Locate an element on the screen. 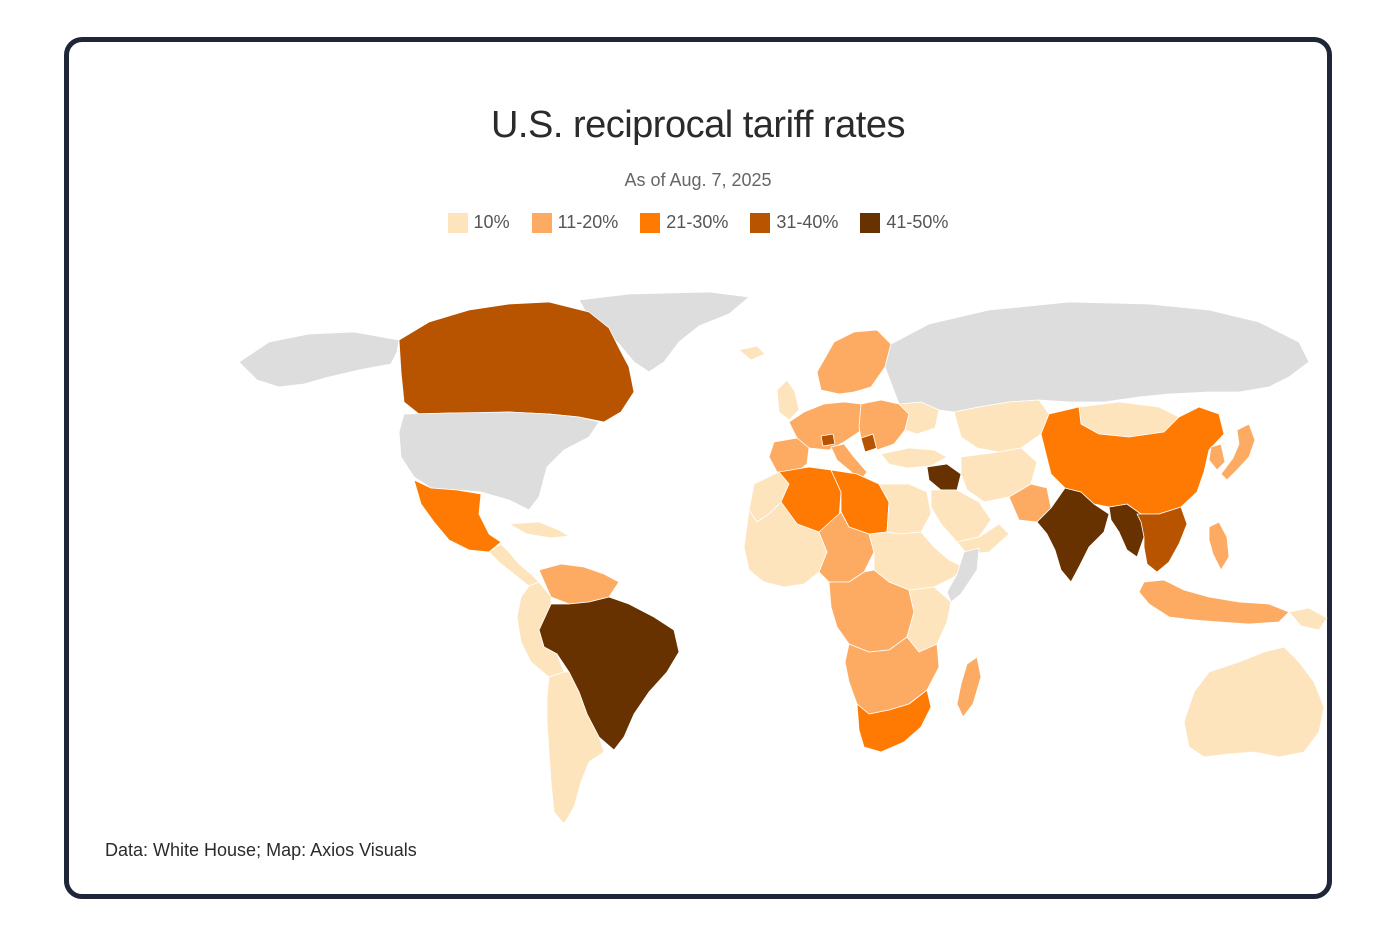 This screenshot has height=946, width=1380. legend-item-10: 10% is located at coordinates (478, 222).